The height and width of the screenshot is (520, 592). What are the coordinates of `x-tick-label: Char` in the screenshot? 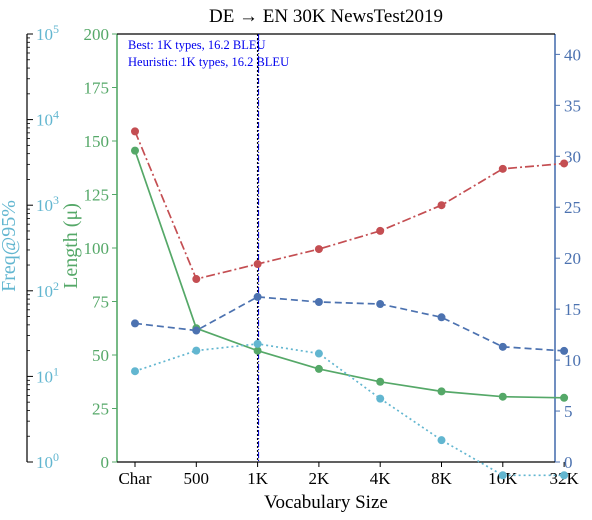 It's located at (134, 478).